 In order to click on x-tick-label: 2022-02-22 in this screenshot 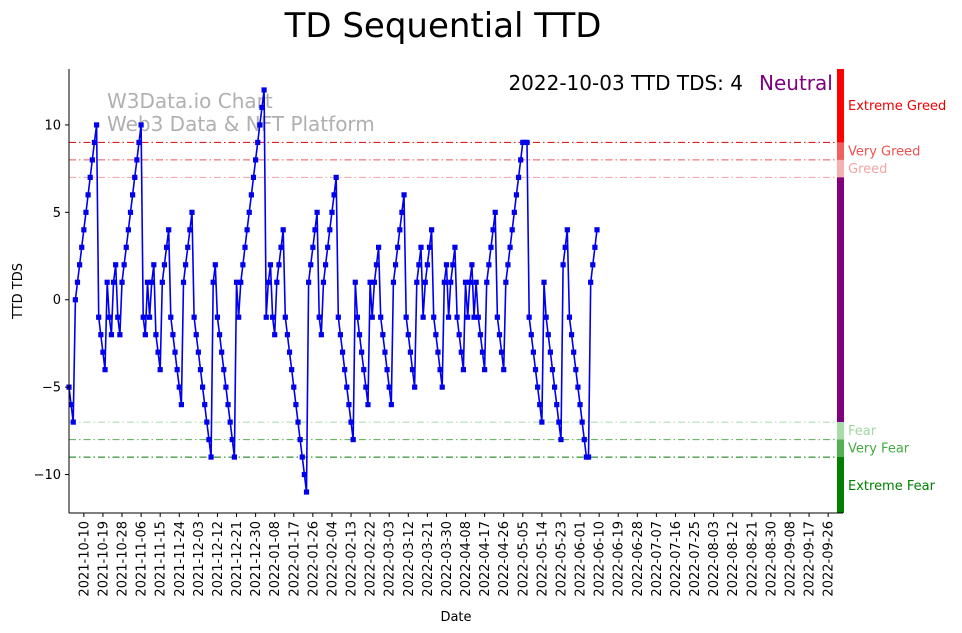, I will do `click(371, 559)`.